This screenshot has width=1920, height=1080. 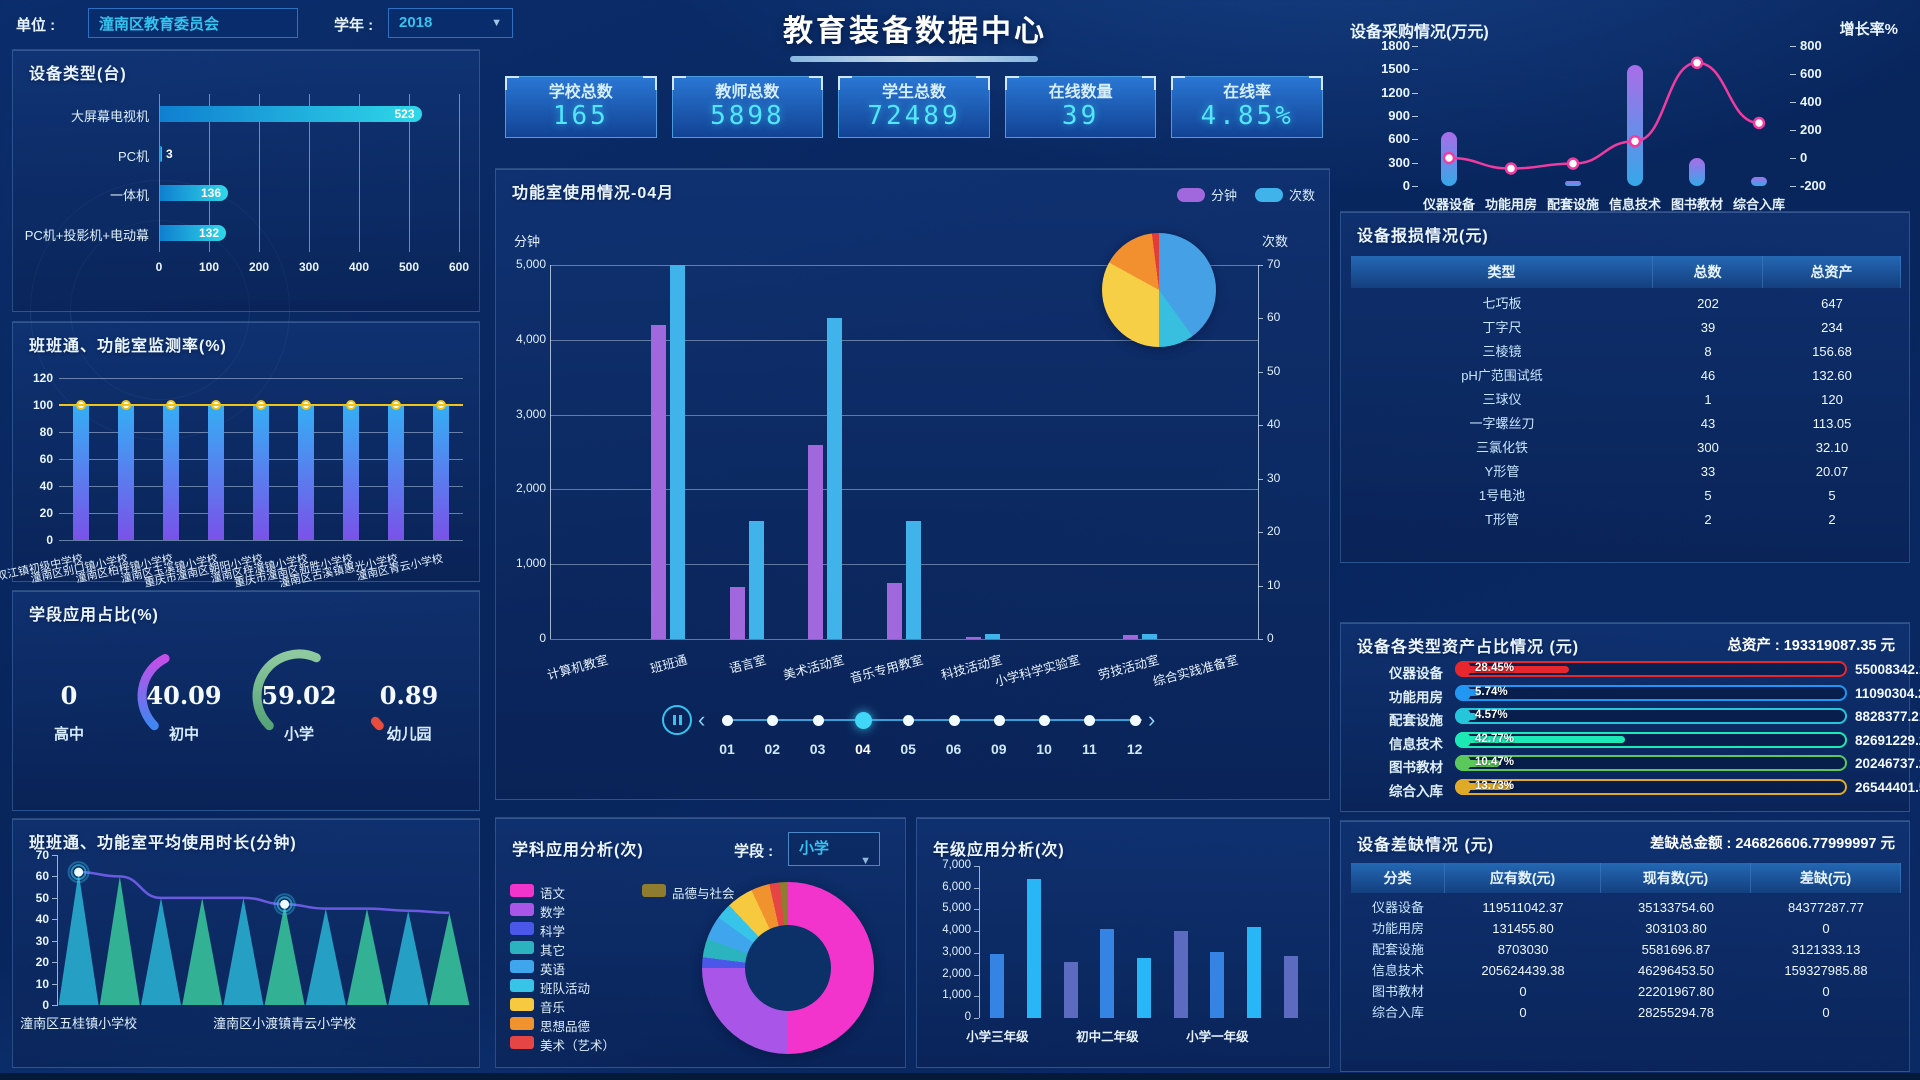 I want to click on year-select: 2018 ▼, so click(x=450, y=23).